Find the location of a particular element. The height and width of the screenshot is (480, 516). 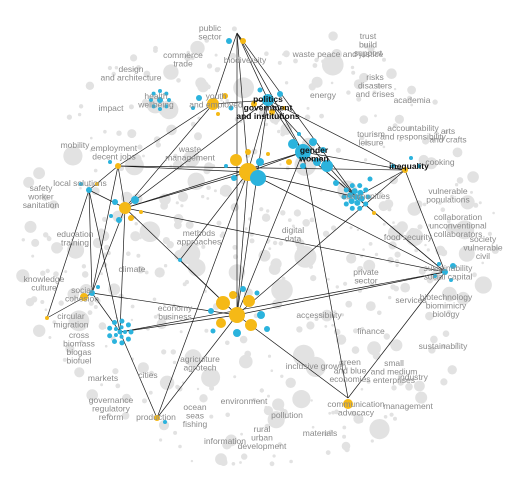

topic-label-line: vulnerable is located at coordinates (482, 248).